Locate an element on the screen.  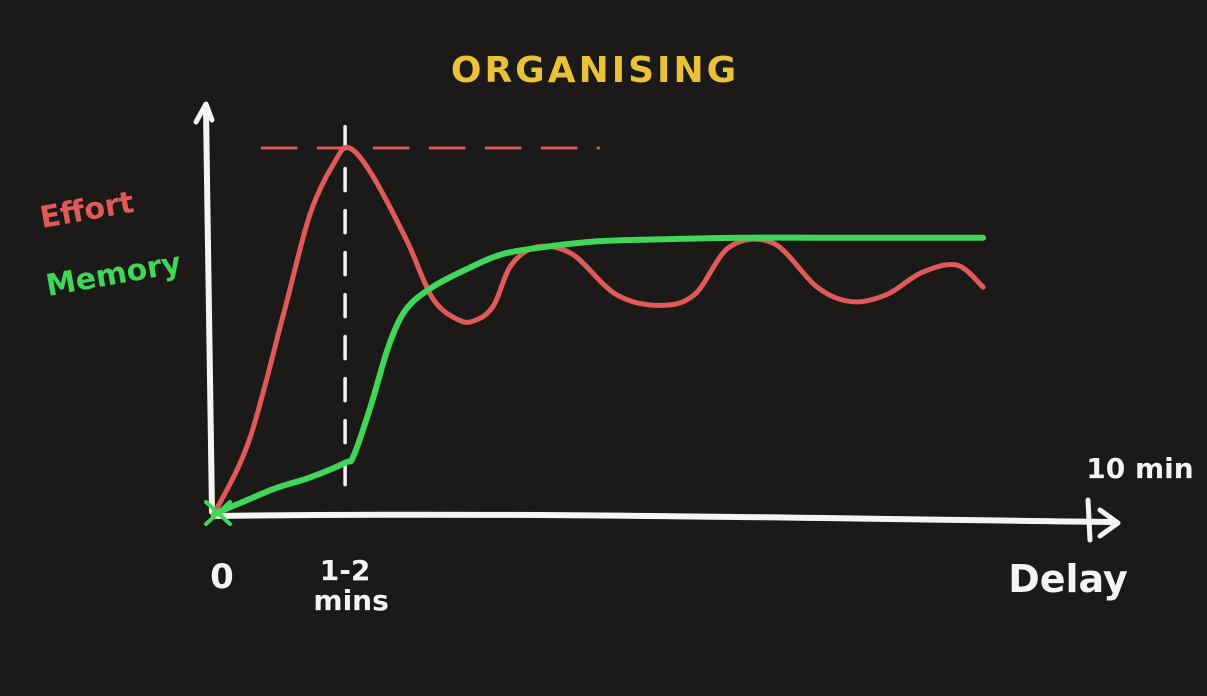
x-axis-label: Delay is located at coordinates (1068, 579).